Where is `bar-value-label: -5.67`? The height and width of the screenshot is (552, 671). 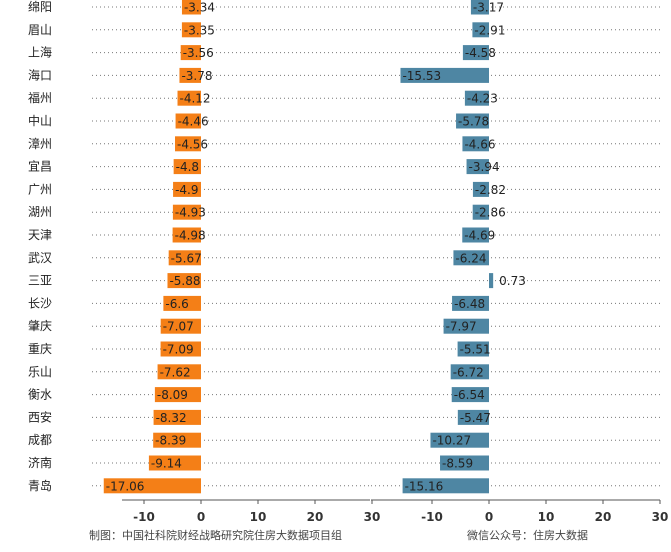
bar-value-label: -5.67 is located at coordinates (186, 258).